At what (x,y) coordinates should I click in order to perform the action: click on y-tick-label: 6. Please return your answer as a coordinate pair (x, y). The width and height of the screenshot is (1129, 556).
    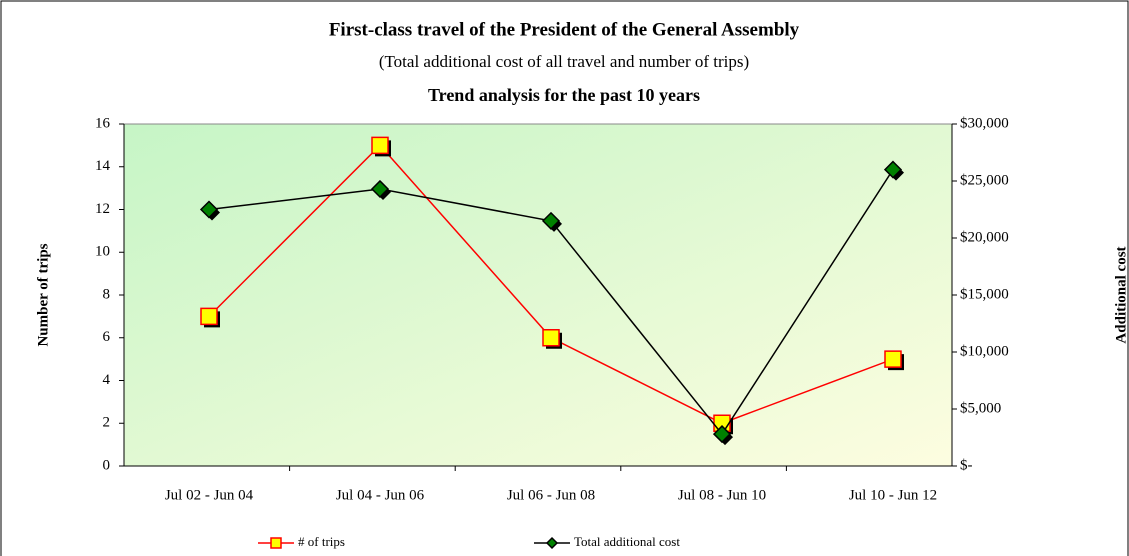
    Looking at the image, I should click on (107, 337).